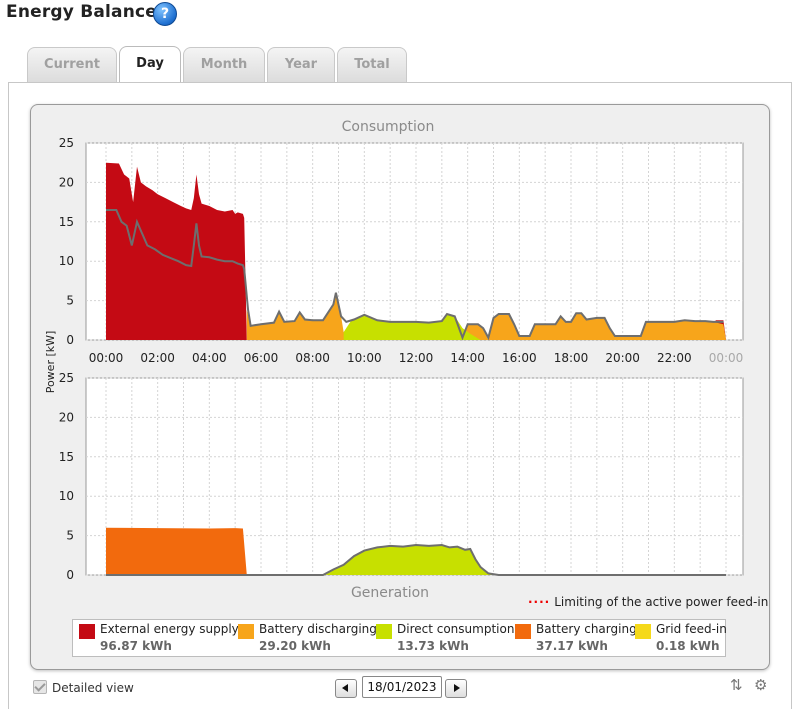  Describe the element at coordinates (486, 316) in the screenshot. I see `area-battery-discharging` at that location.